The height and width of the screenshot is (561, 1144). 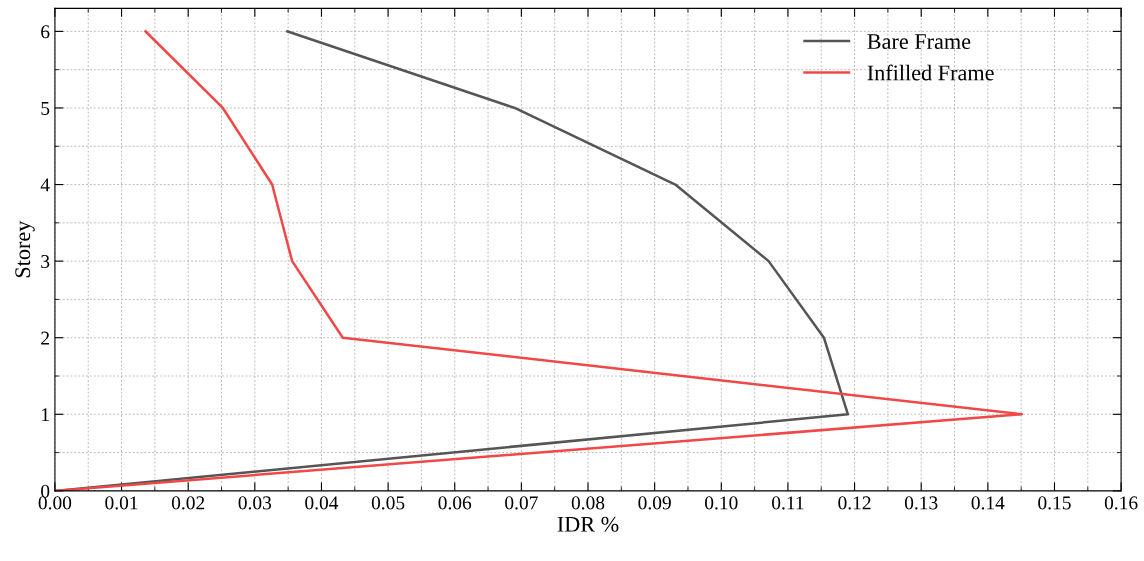 I want to click on y-tick-label: 3, so click(x=45, y=262).